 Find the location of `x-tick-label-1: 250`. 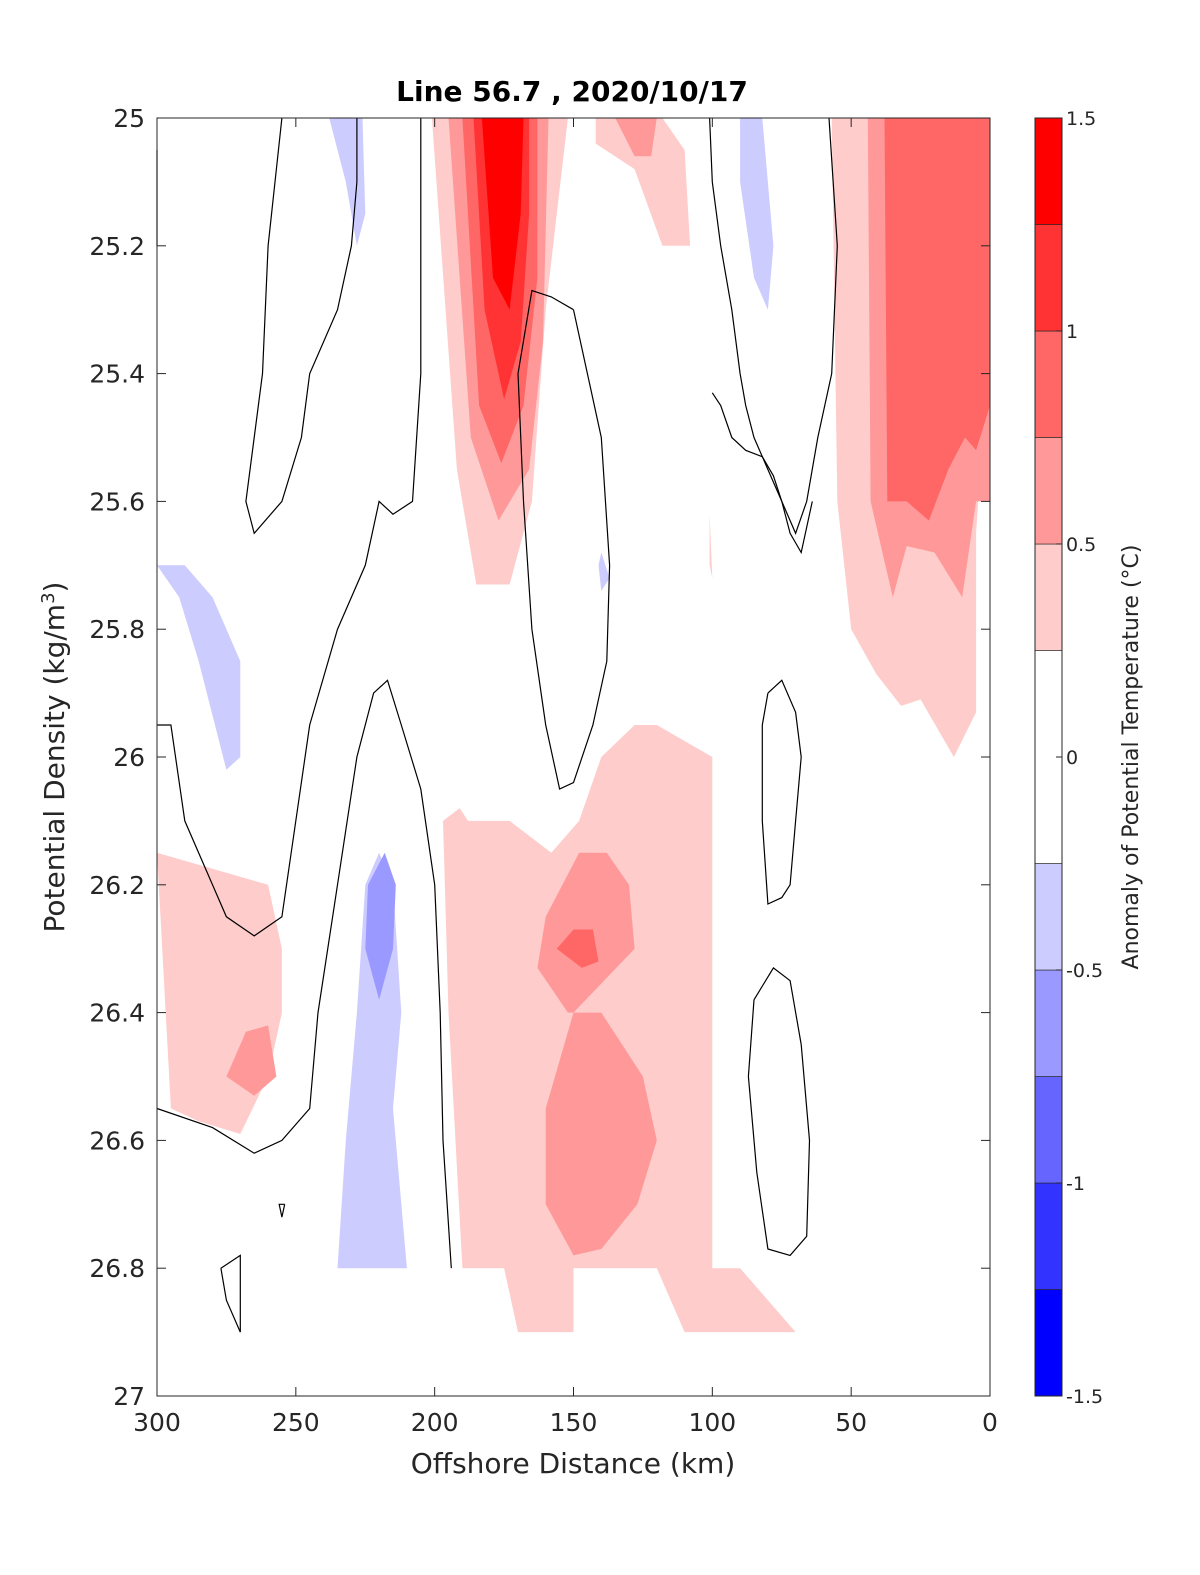

x-tick-label-1: 250 is located at coordinates (296, 1422).